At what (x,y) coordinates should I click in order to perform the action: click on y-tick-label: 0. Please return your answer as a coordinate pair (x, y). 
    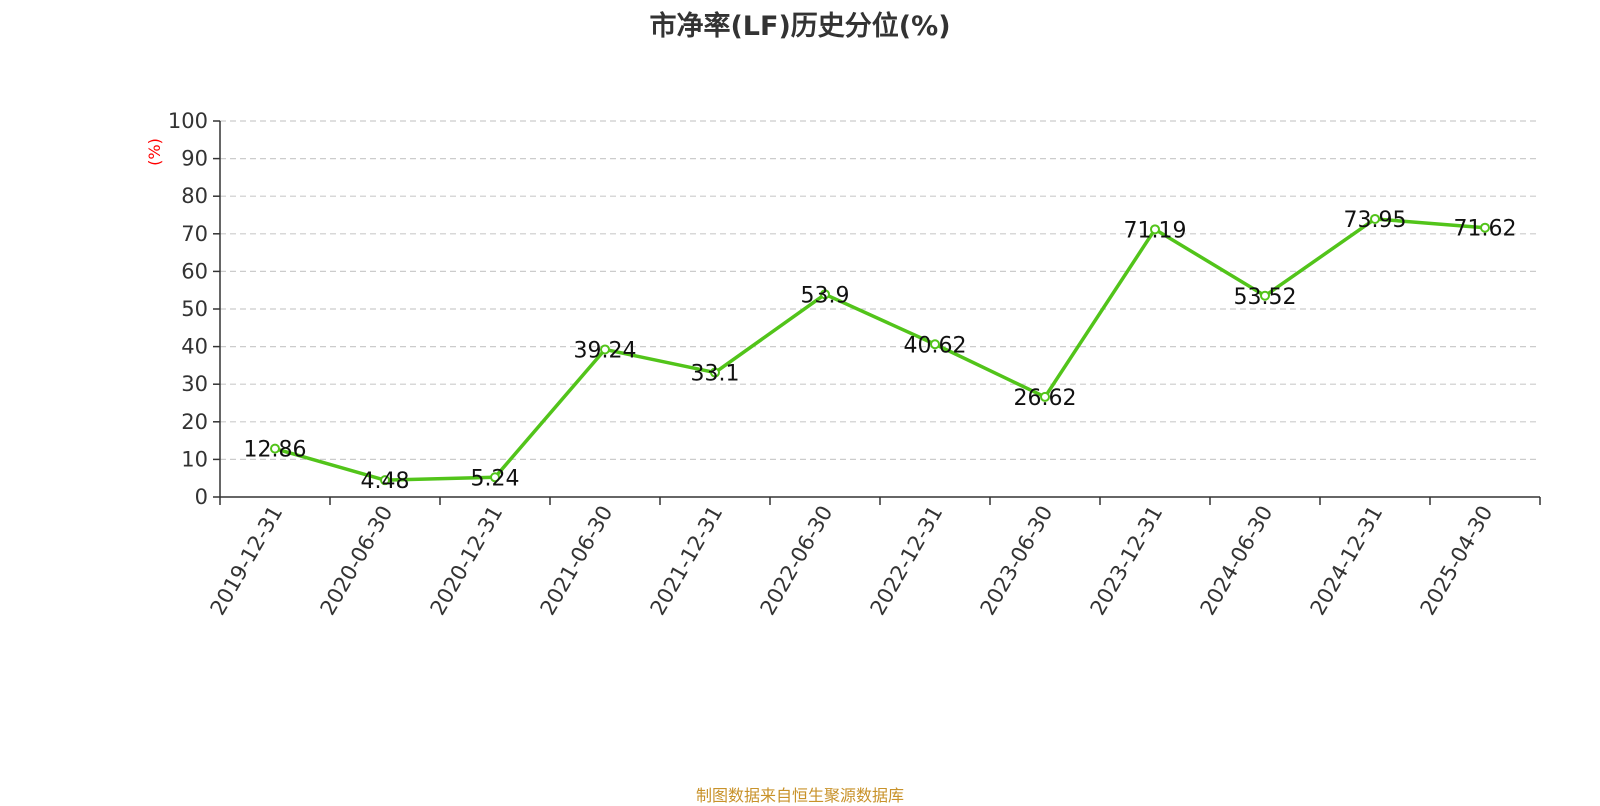
    Looking at the image, I should click on (201, 497).